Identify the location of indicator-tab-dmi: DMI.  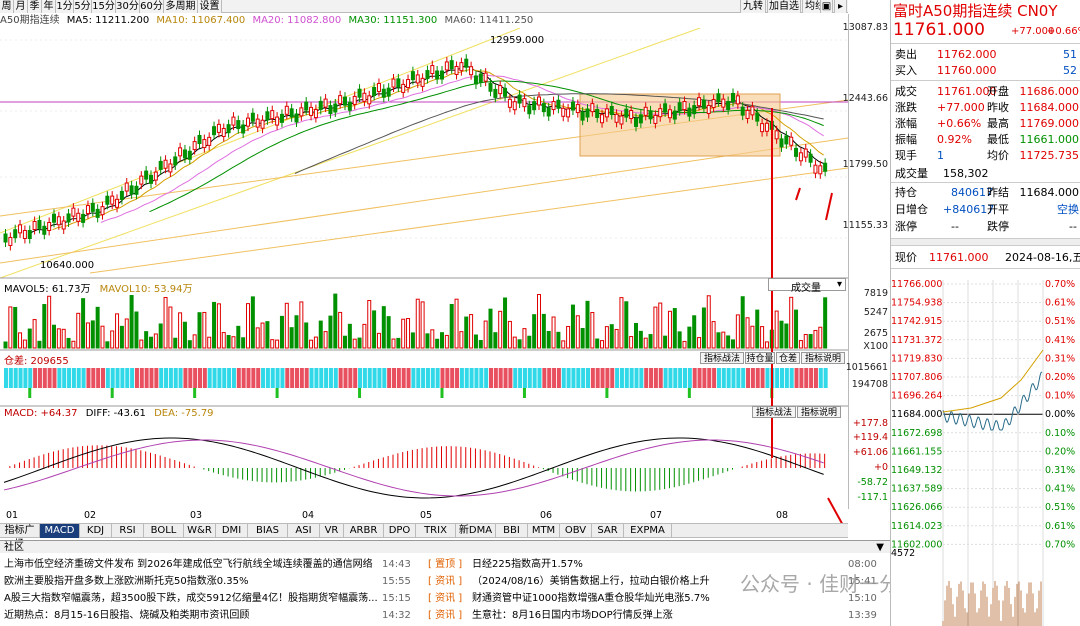
(232, 531).